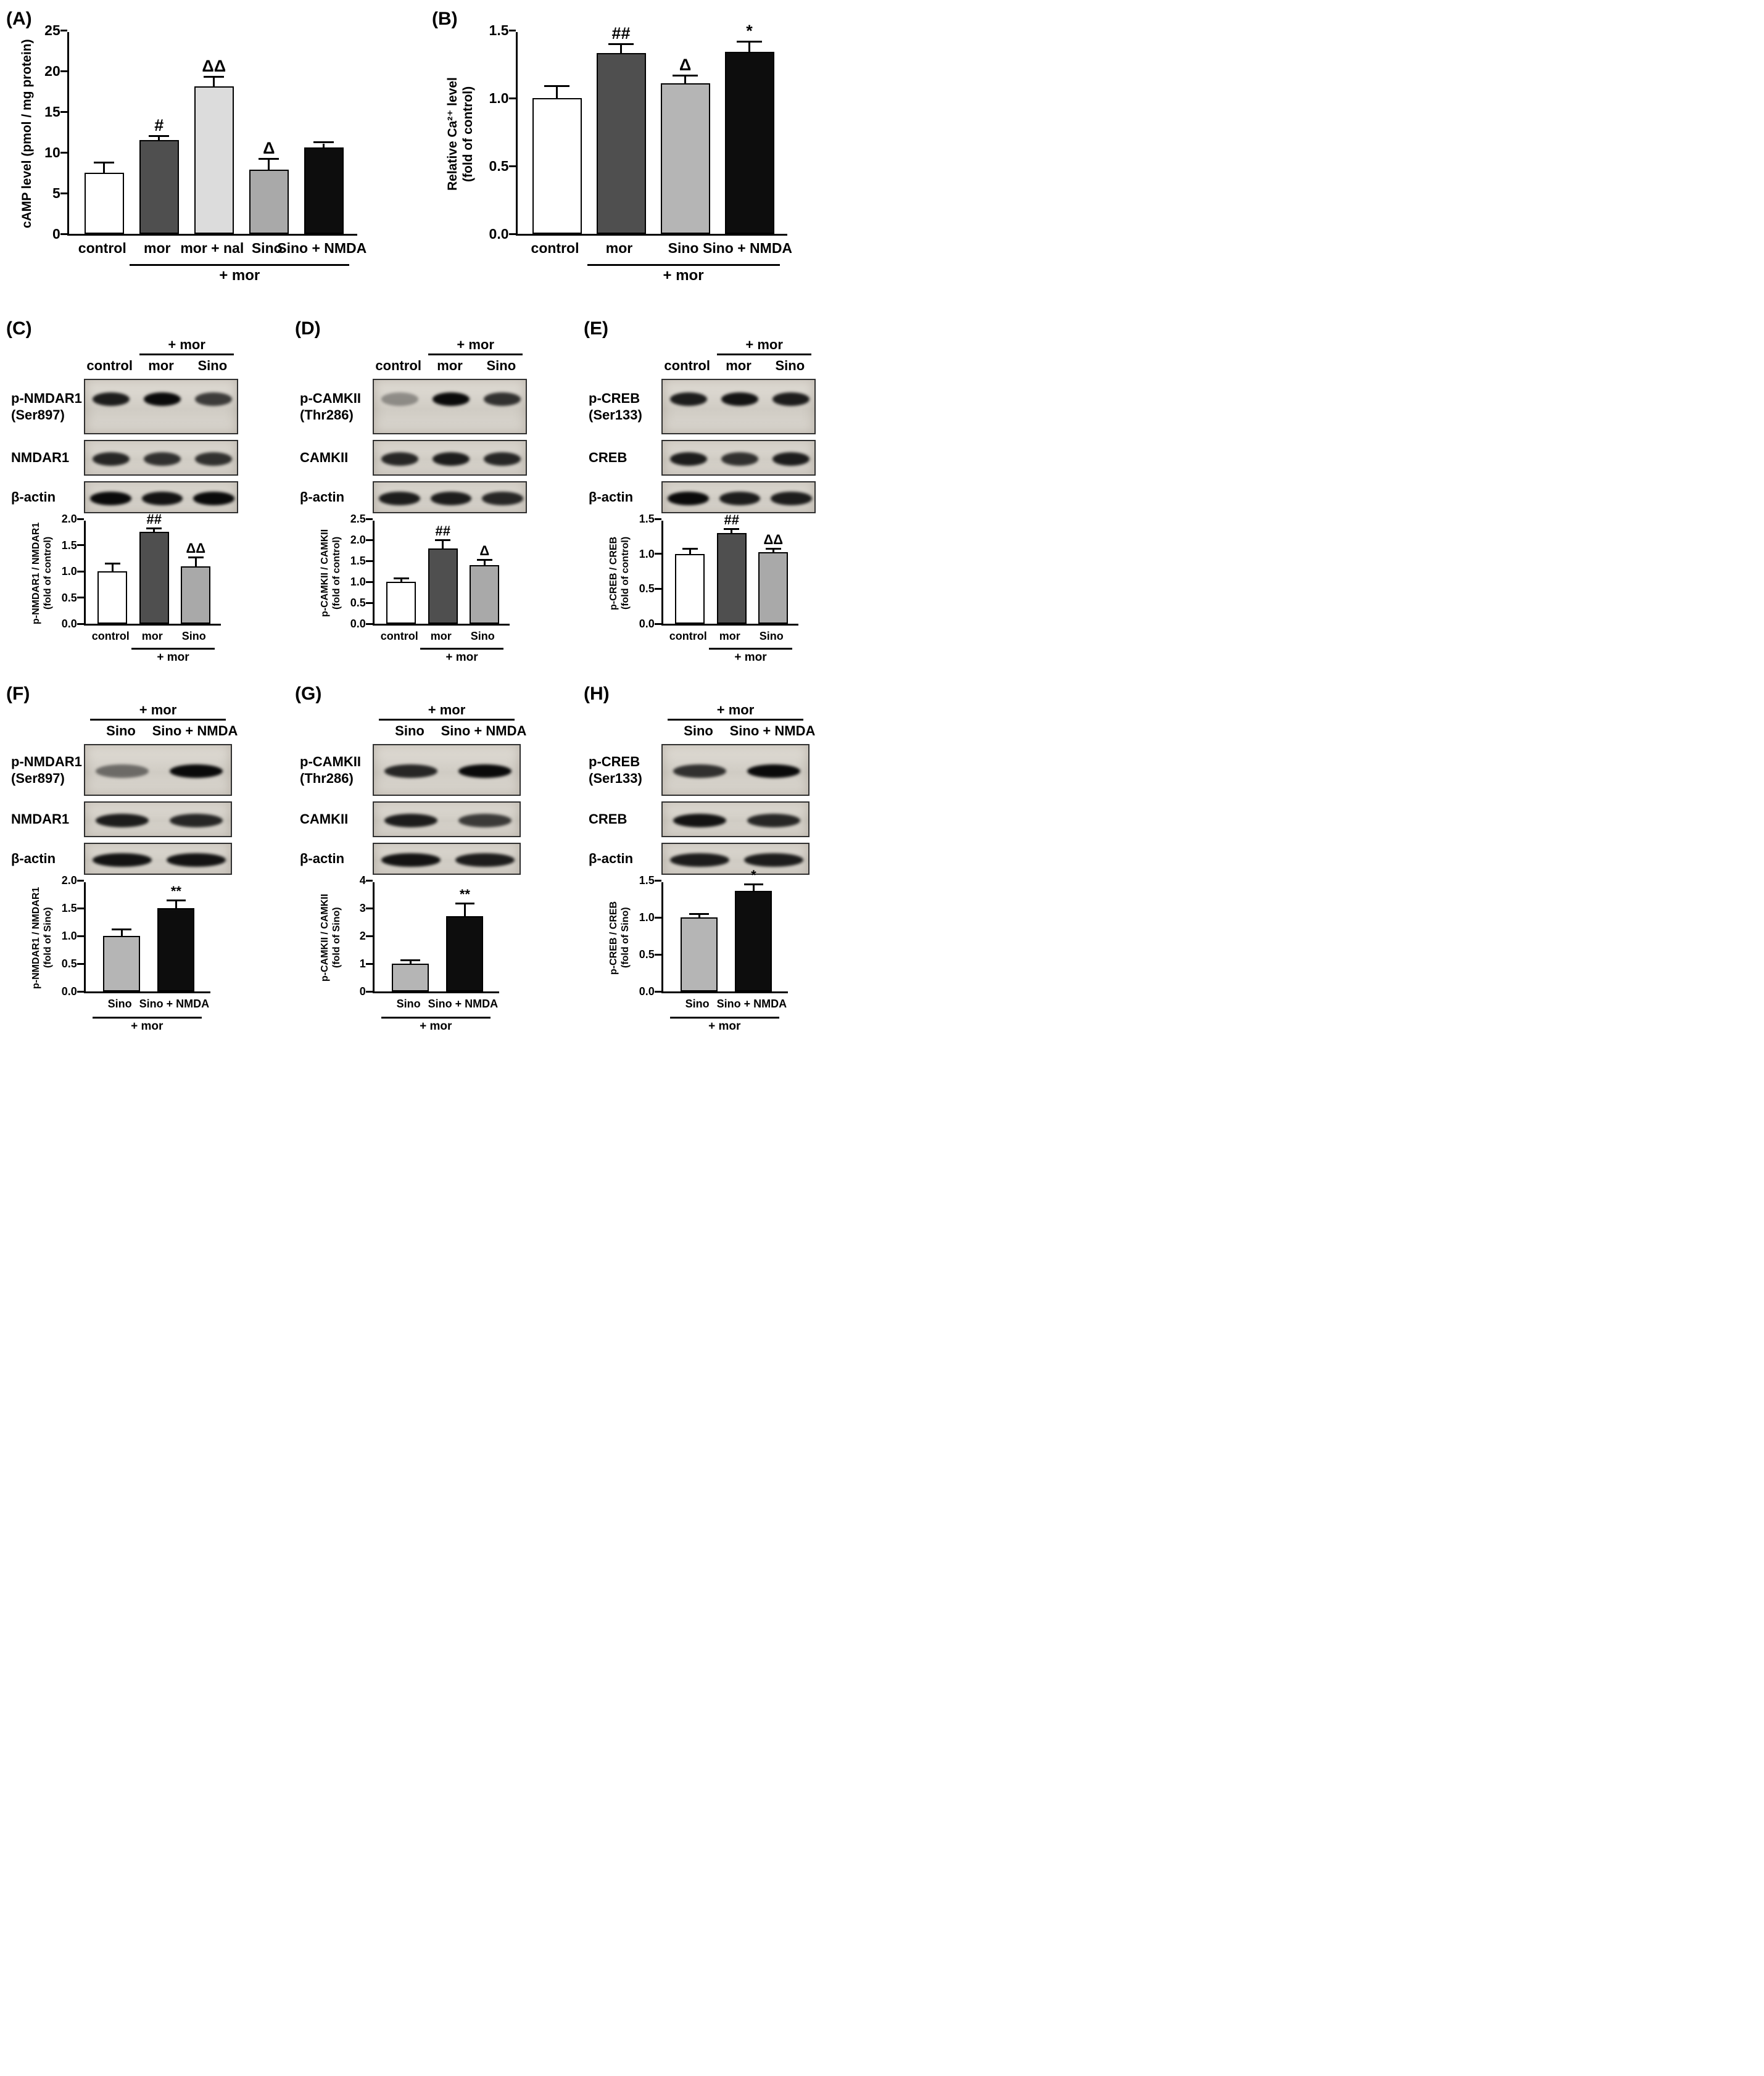  I want to click on protein-name: p-CAMKII, so click(331, 761).